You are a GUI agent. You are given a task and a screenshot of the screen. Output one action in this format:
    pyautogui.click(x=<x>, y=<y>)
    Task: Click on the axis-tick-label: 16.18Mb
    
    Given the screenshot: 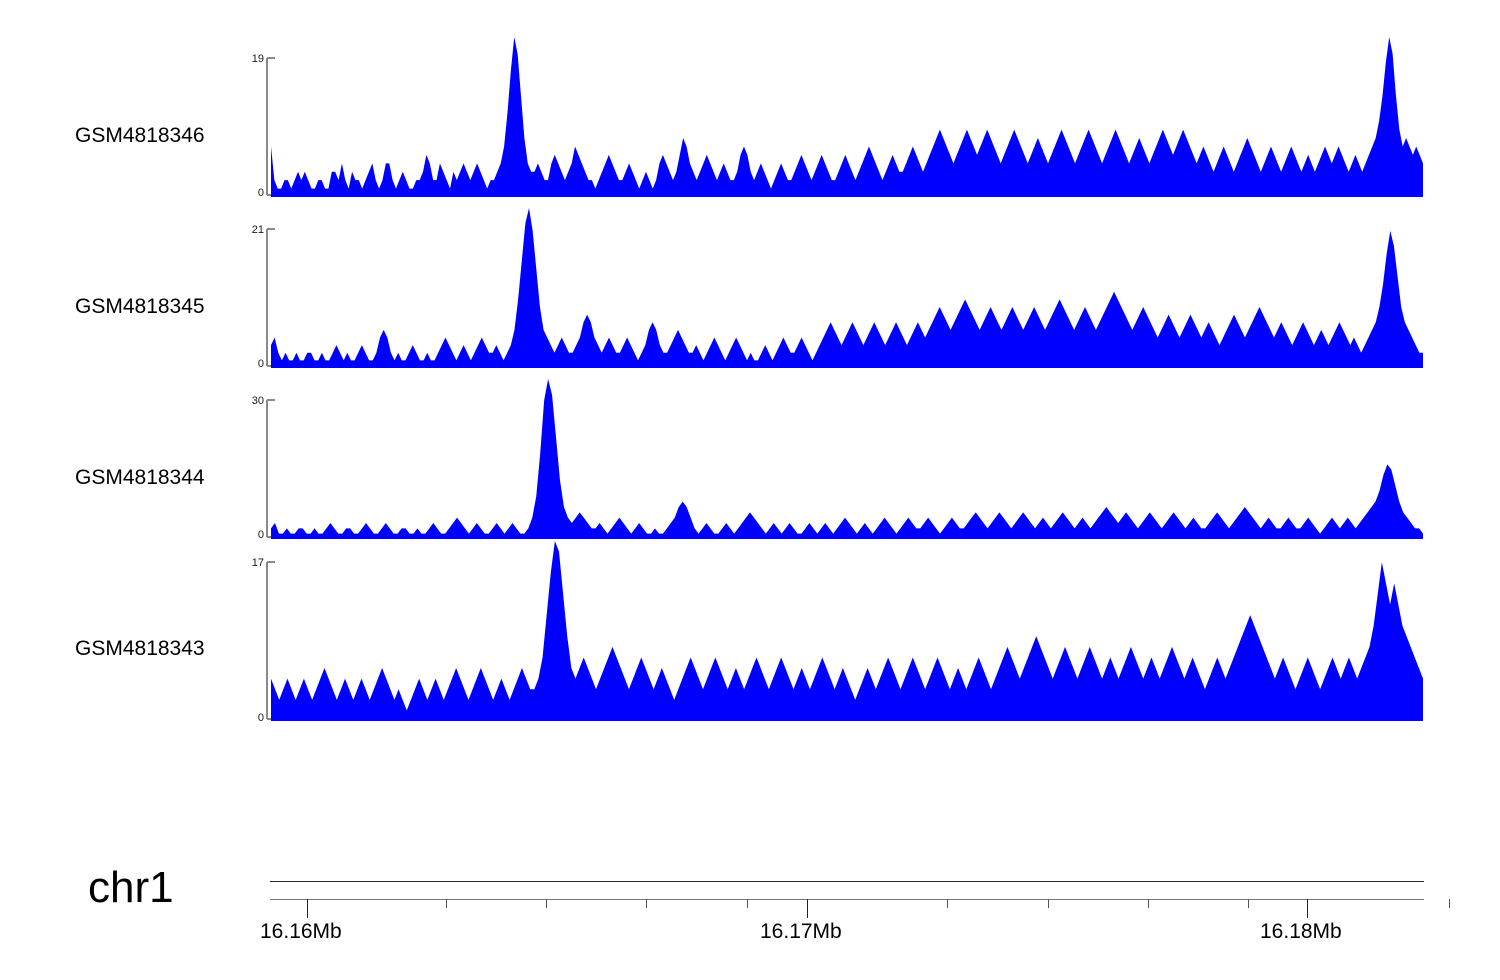 What is the action you would take?
    pyautogui.click(x=1301, y=931)
    